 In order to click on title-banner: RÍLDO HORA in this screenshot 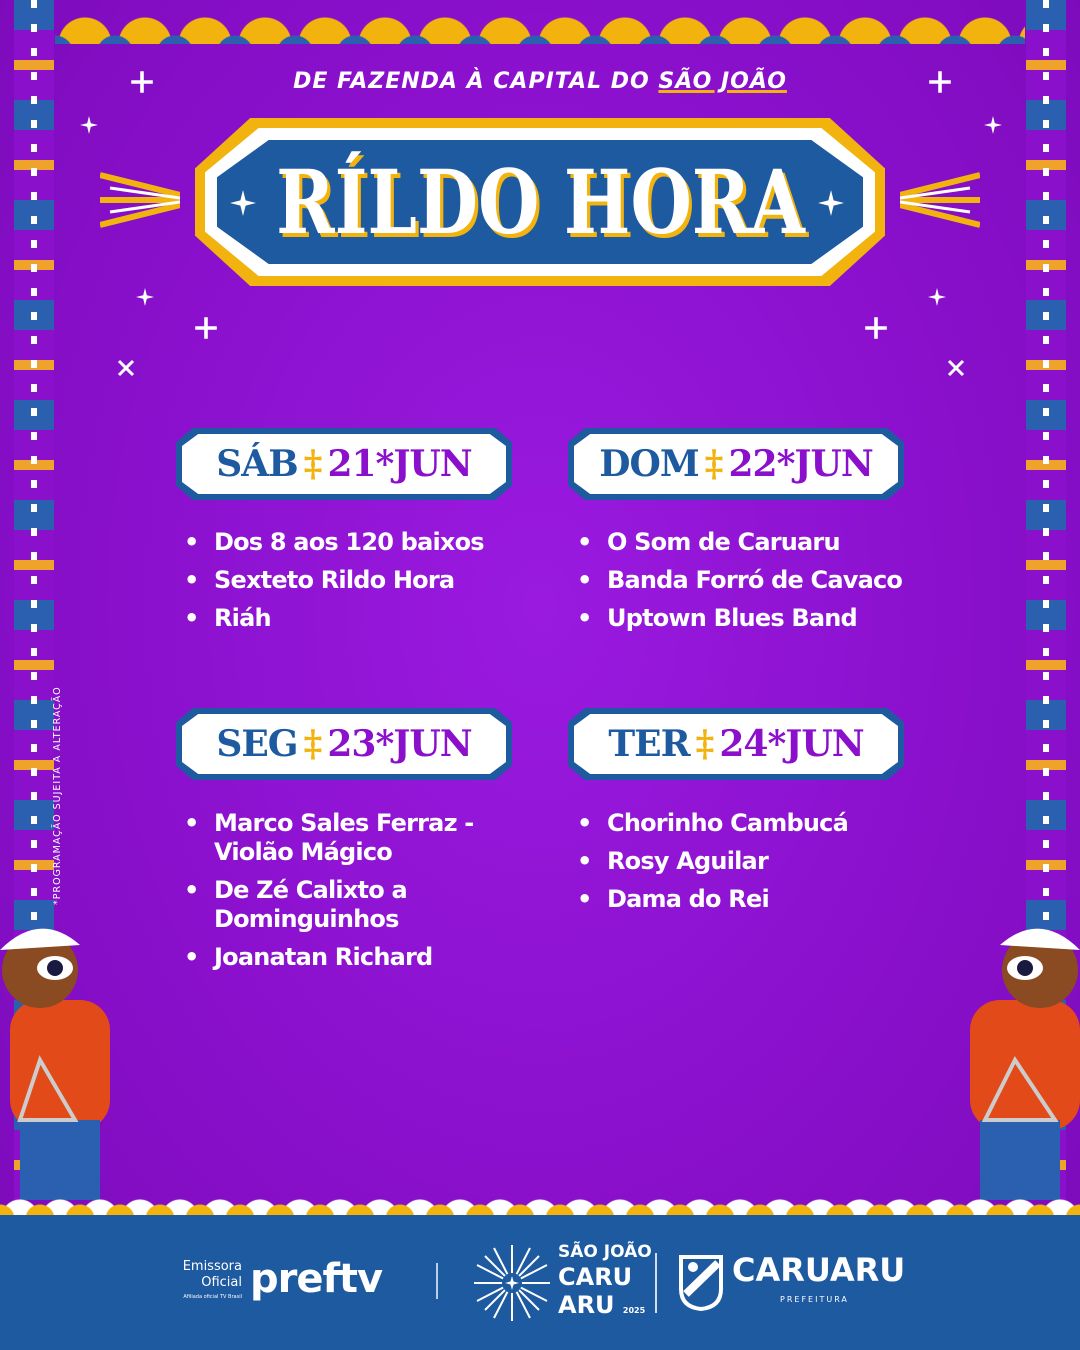, I will do `click(540, 202)`.